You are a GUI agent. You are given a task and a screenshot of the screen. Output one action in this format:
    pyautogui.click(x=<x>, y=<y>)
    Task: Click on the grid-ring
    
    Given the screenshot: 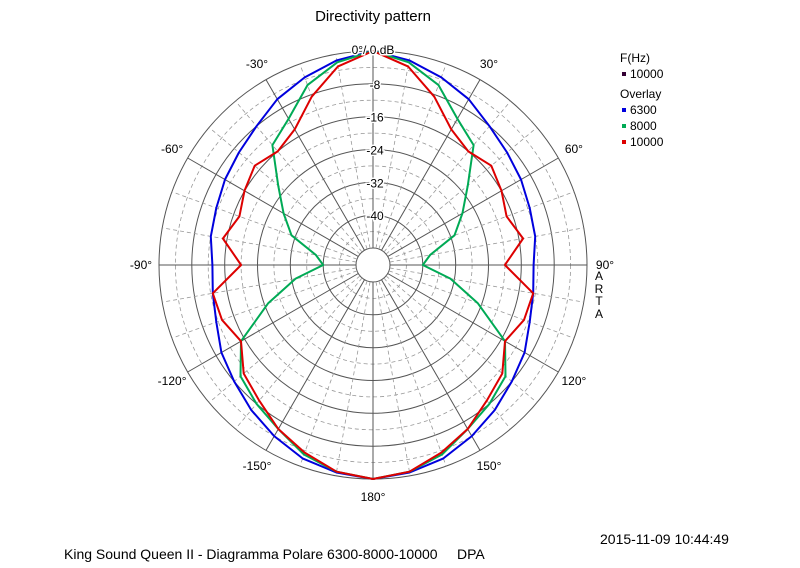 What is the action you would take?
    pyautogui.click(x=373, y=265)
    